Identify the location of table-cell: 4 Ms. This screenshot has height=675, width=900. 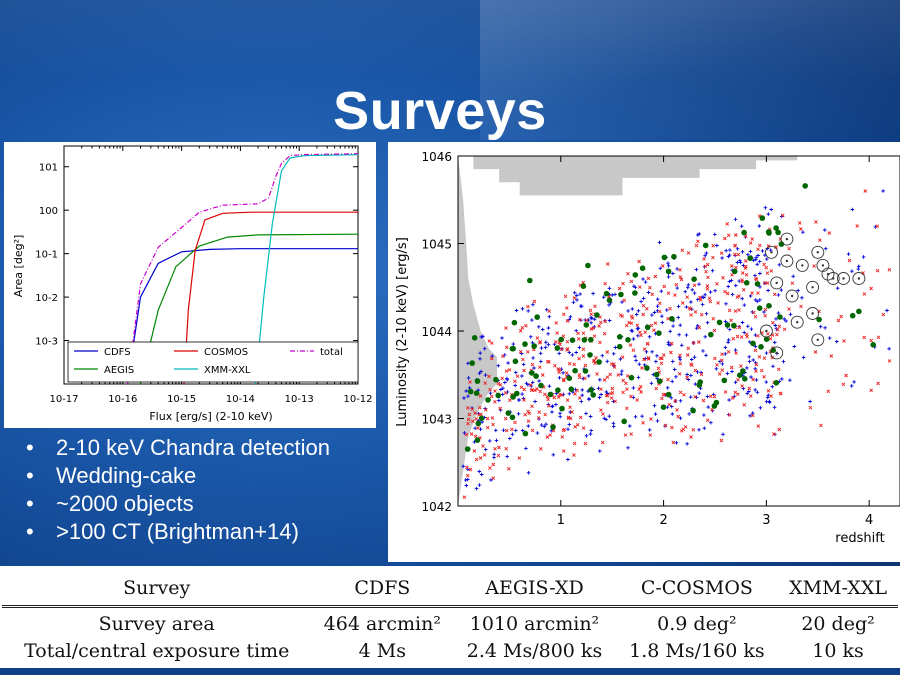
(382, 651).